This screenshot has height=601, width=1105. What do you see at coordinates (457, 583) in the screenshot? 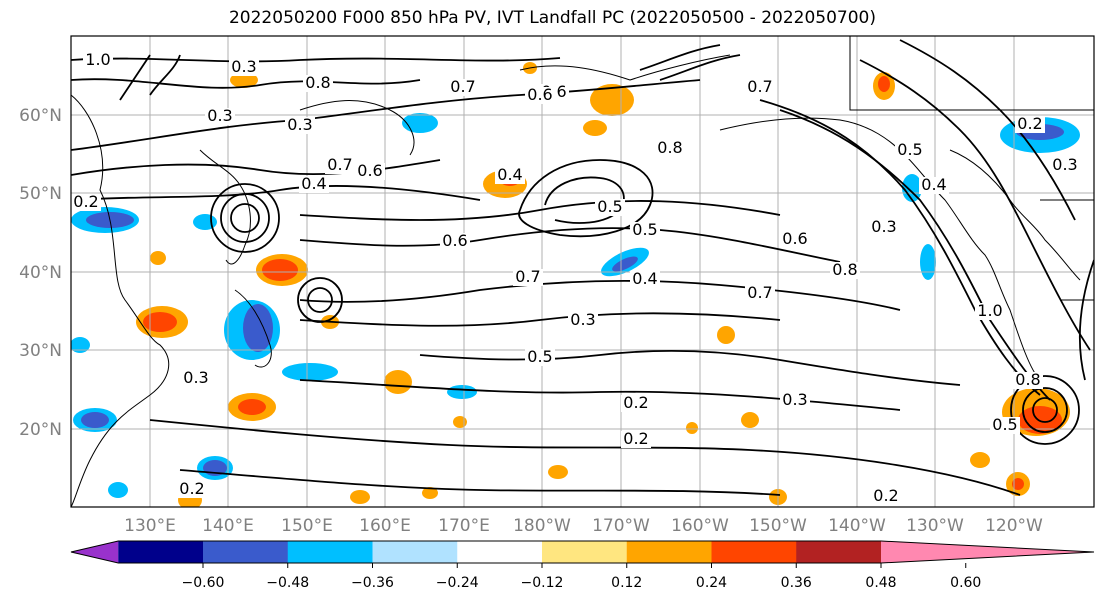
I see `colorbar-tick-label: −0.24` at bounding box center [457, 583].